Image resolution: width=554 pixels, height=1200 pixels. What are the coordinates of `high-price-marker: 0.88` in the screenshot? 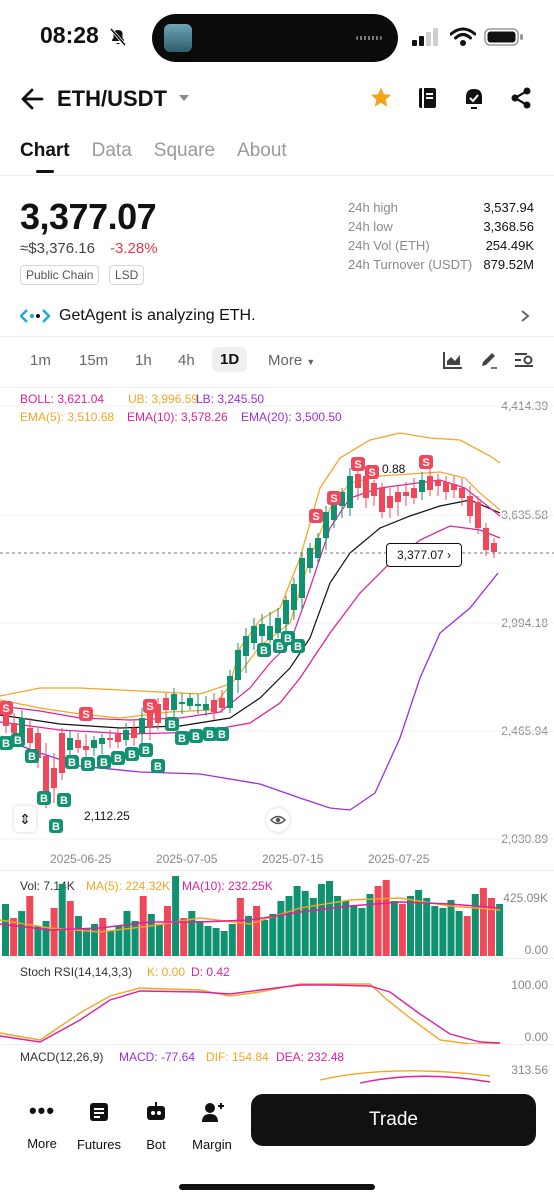 It's located at (394, 469).